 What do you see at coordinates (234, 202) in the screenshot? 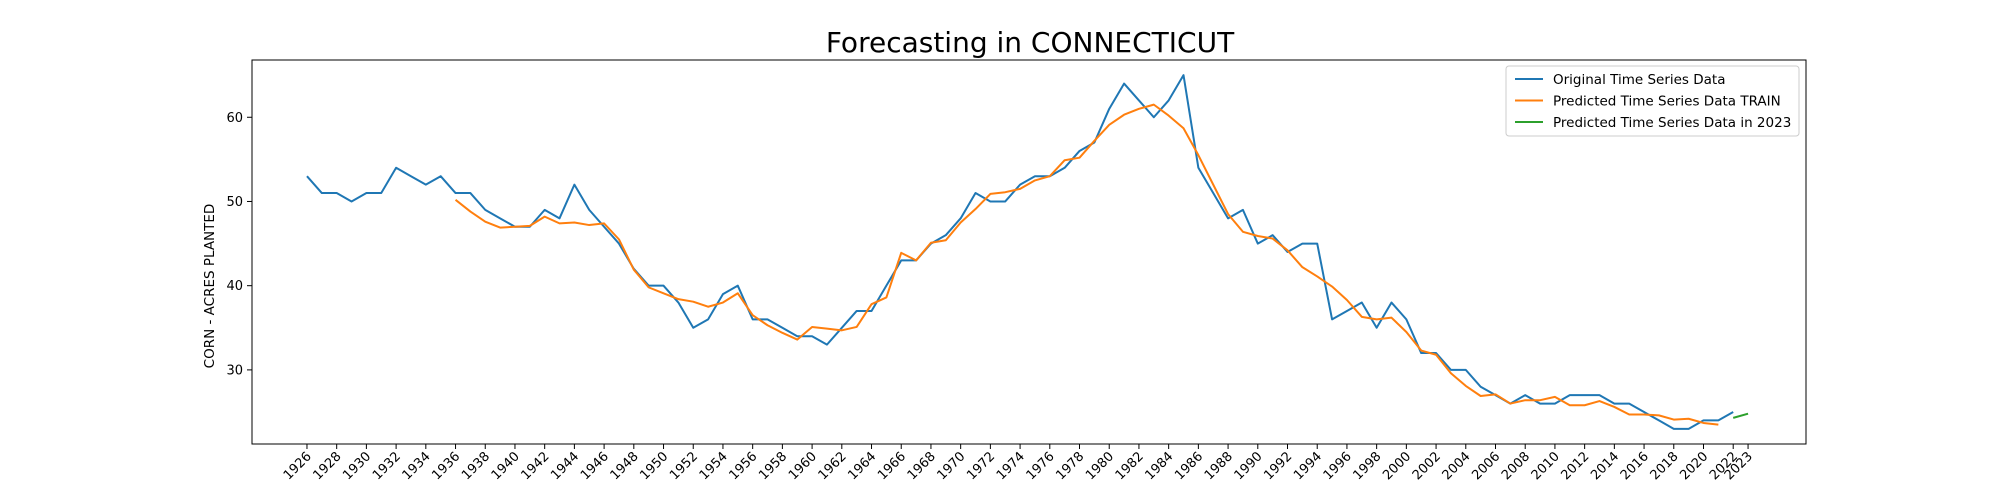
I see `y-tick-label: 50` at bounding box center [234, 202].